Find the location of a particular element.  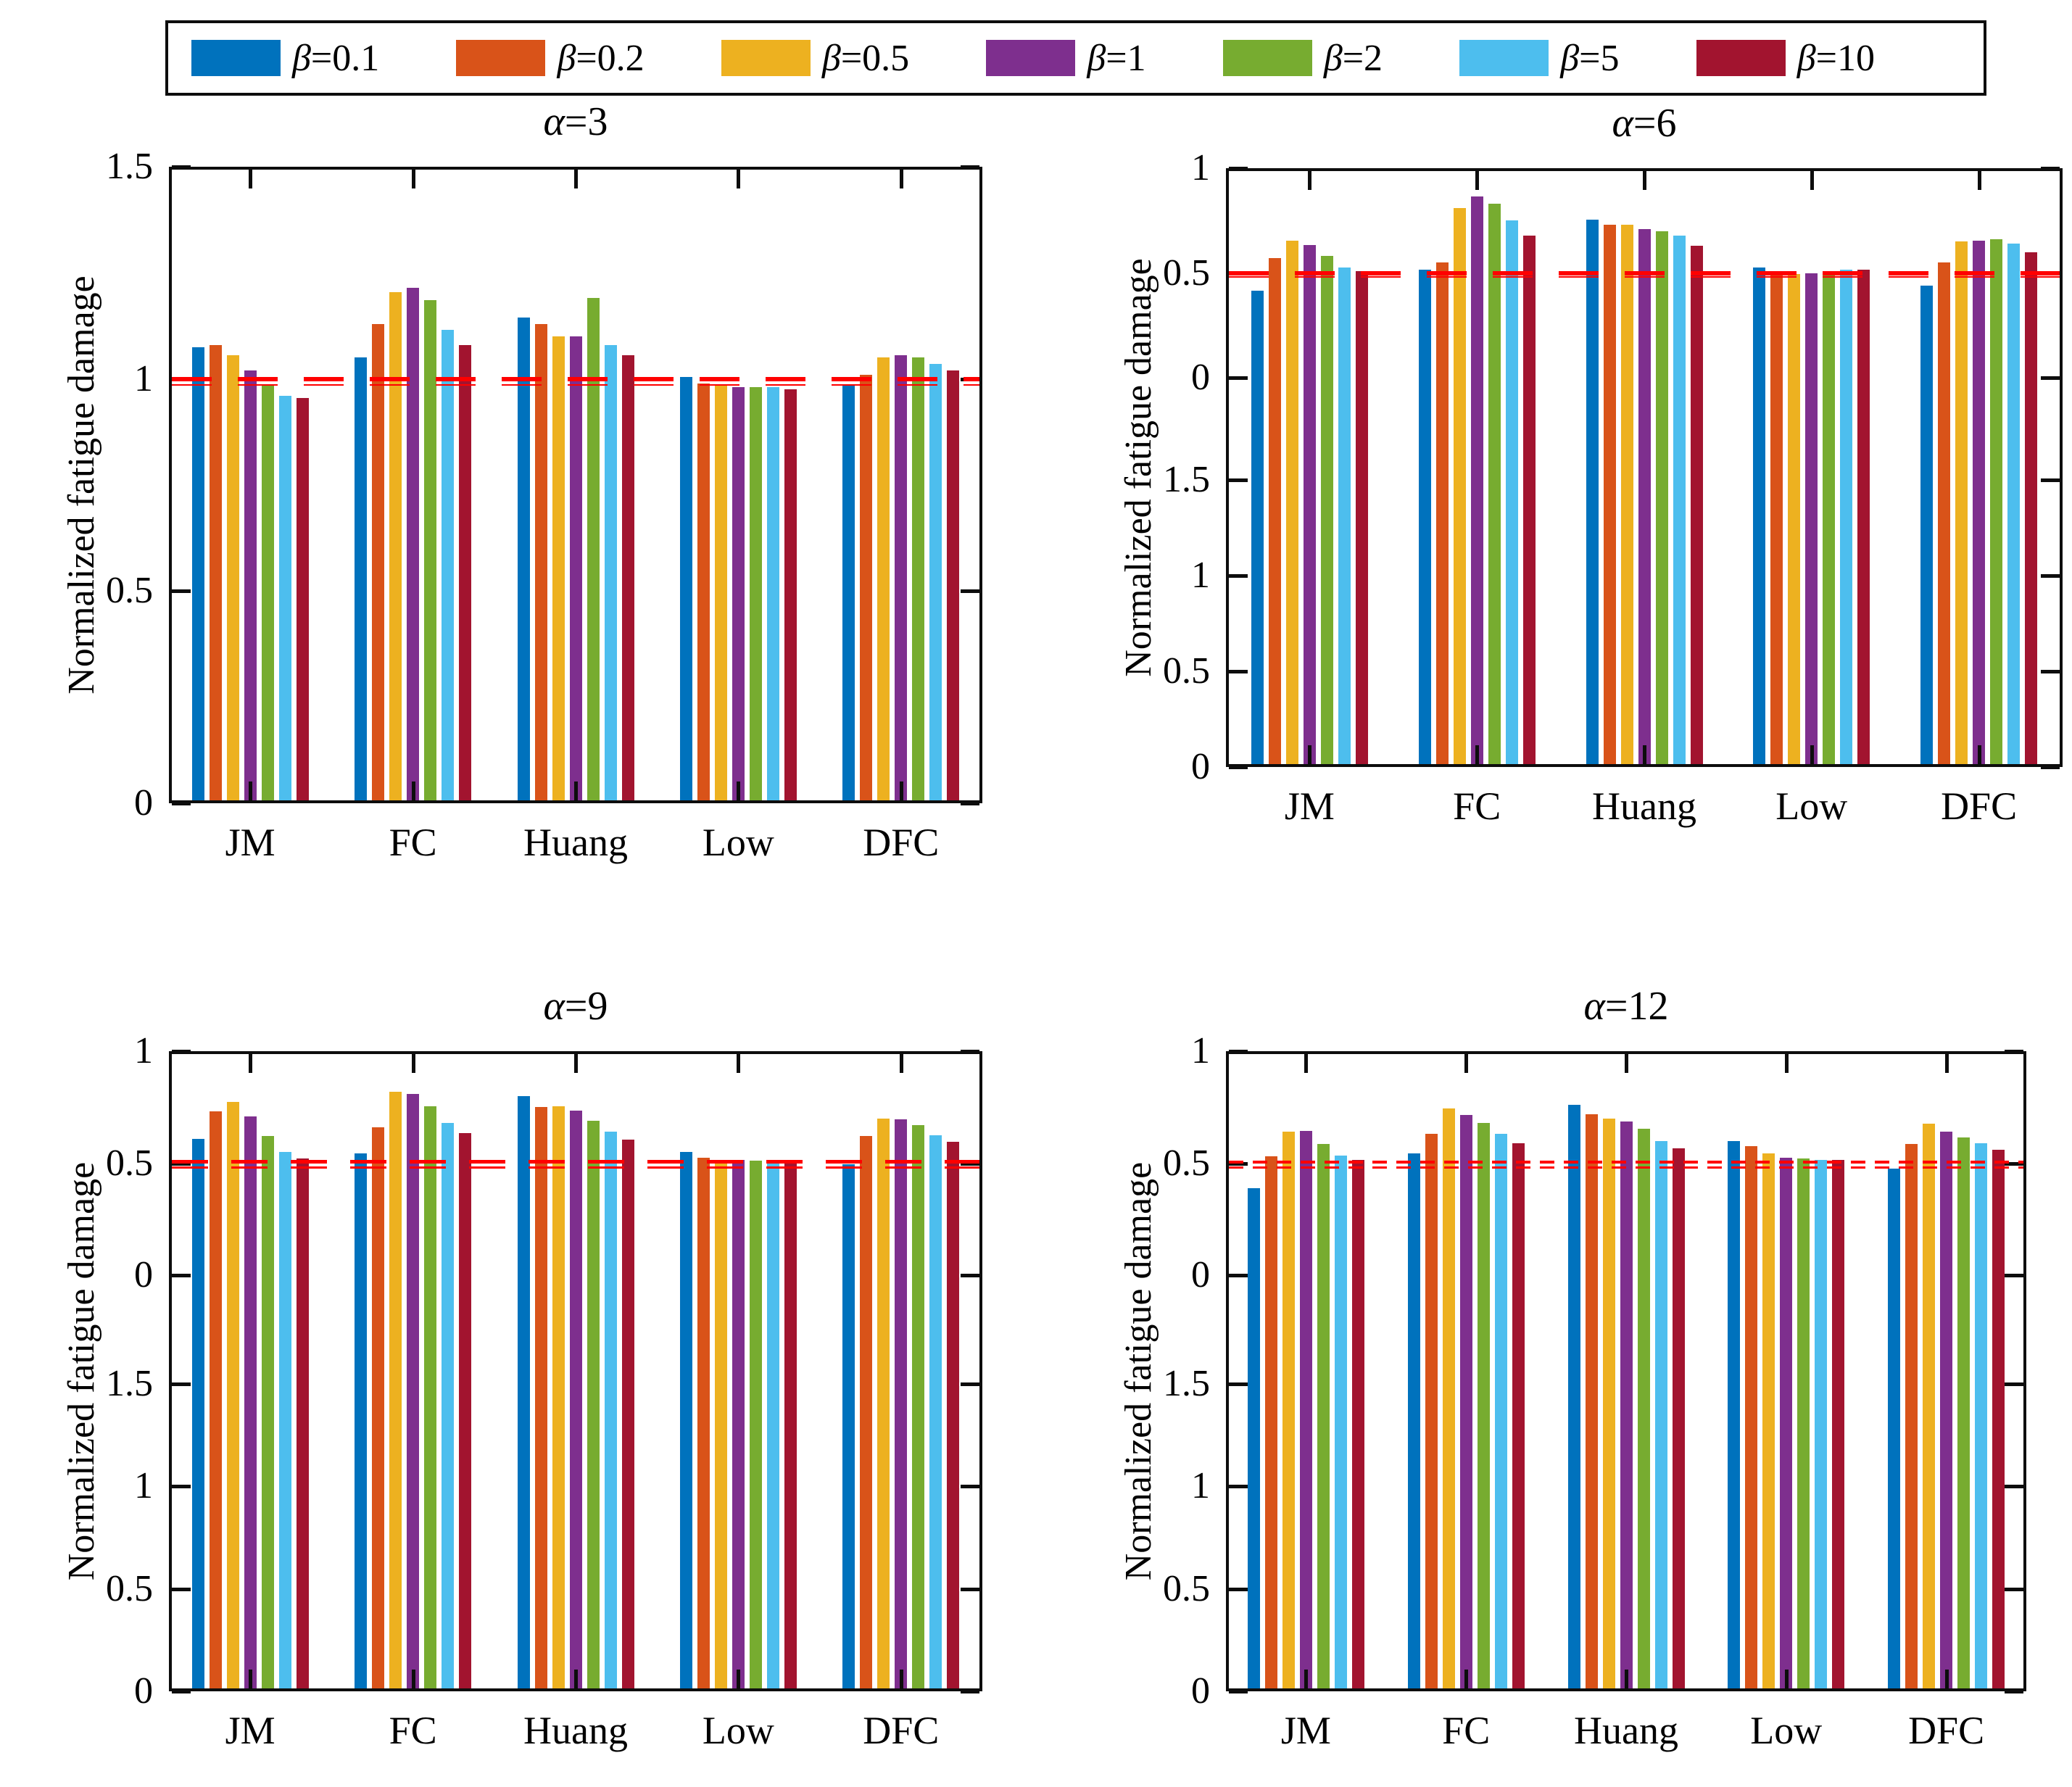

bar-DFC-β-10 is located at coordinates (1998, 1419).